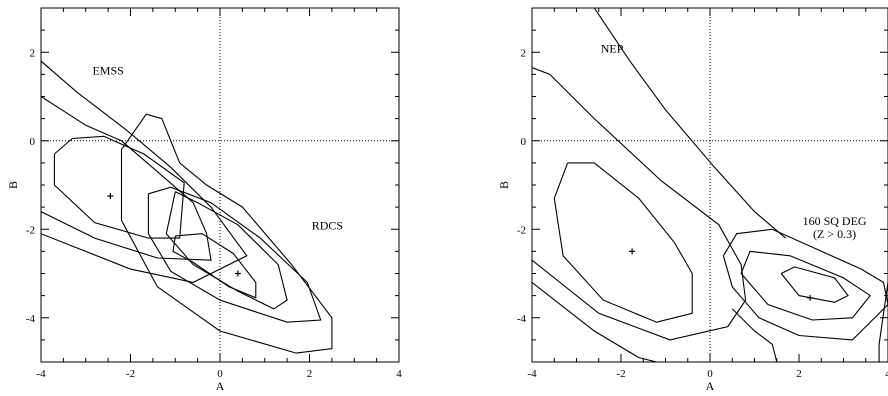  I want to click on annotation-label: EMSS, so click(107, 70).